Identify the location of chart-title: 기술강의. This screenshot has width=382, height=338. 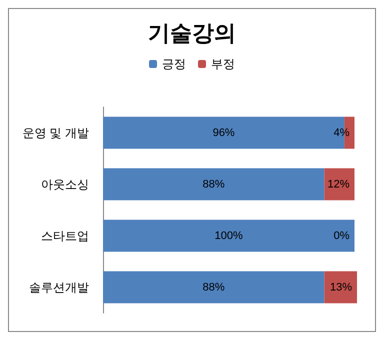
(192, 33).